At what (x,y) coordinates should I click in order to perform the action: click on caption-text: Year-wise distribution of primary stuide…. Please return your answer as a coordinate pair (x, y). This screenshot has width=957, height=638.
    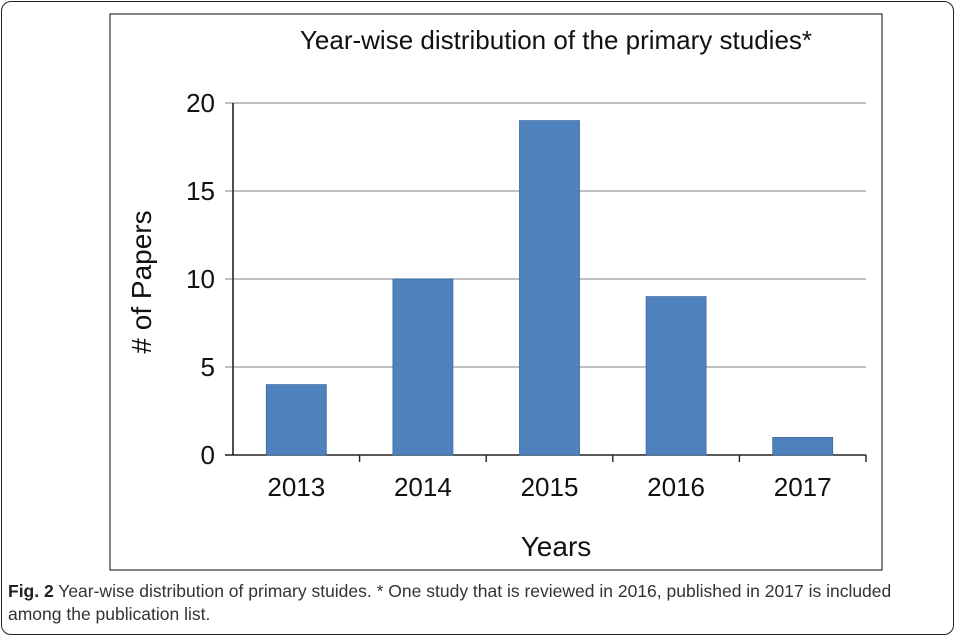
    Looking at the image, I should click on (450, 602).